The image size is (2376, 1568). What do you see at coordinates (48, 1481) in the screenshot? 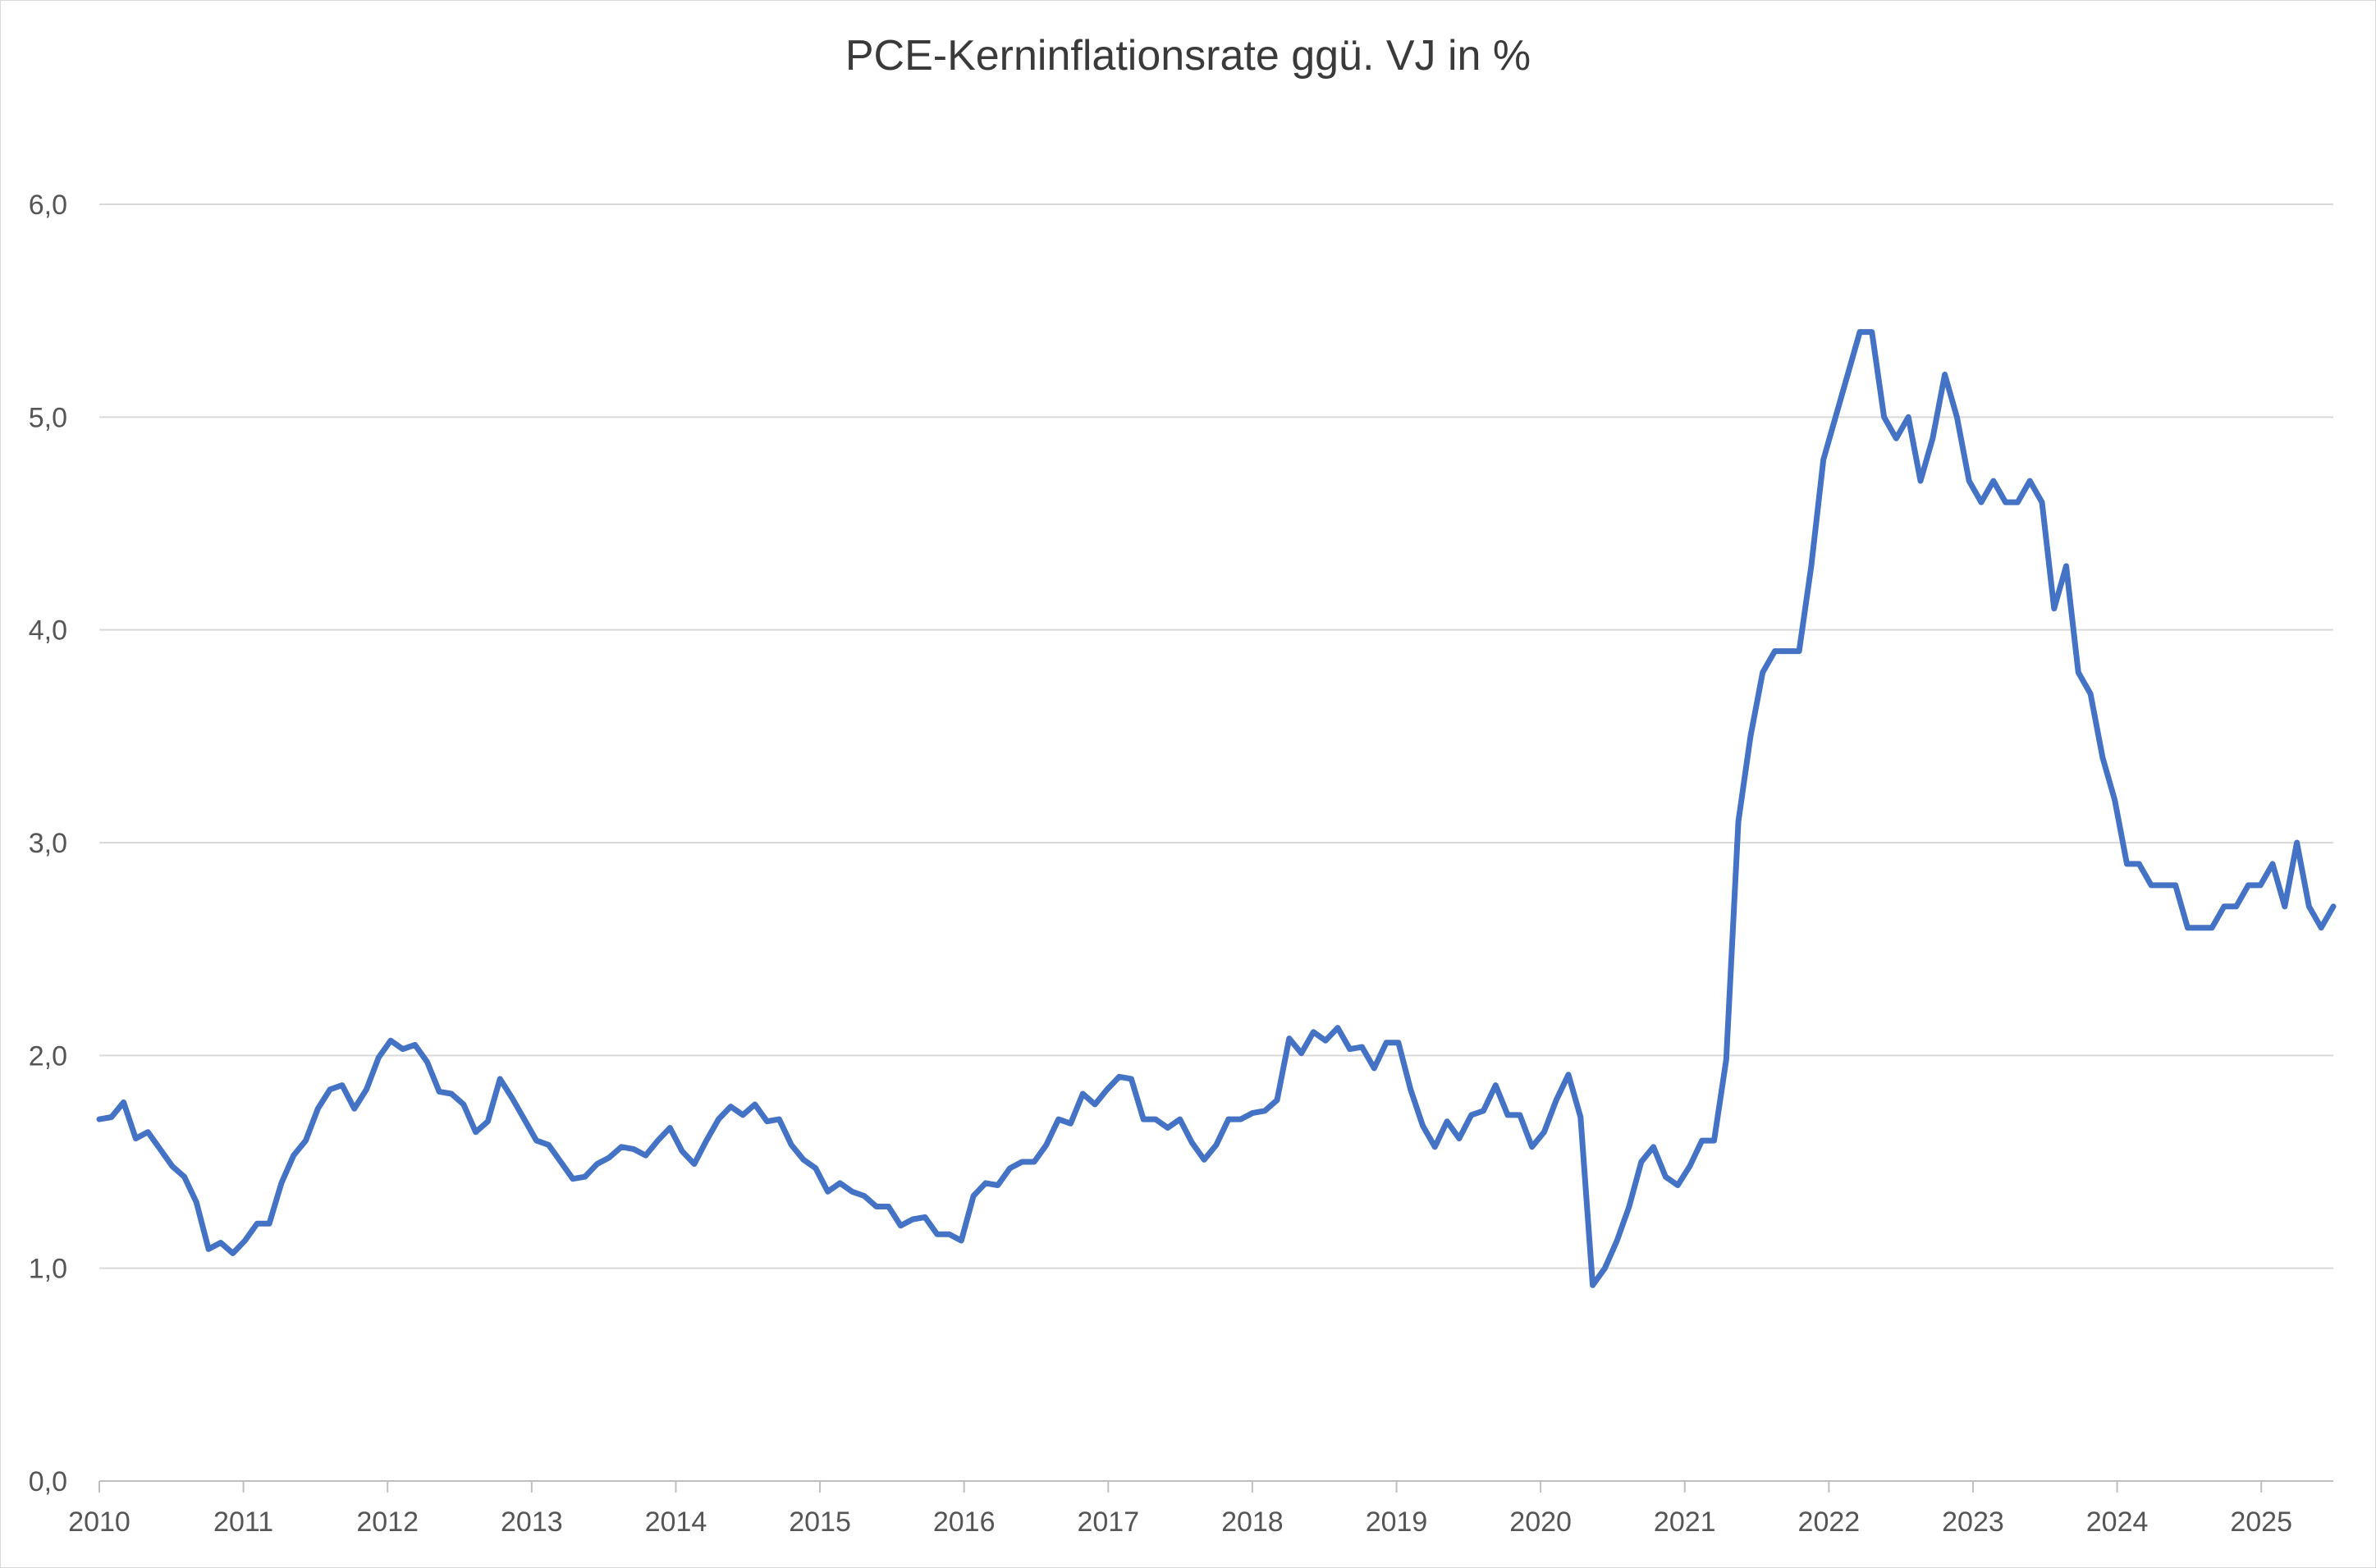
I see `y-tick-label: 0,0` at bounding box center [48, 1481].